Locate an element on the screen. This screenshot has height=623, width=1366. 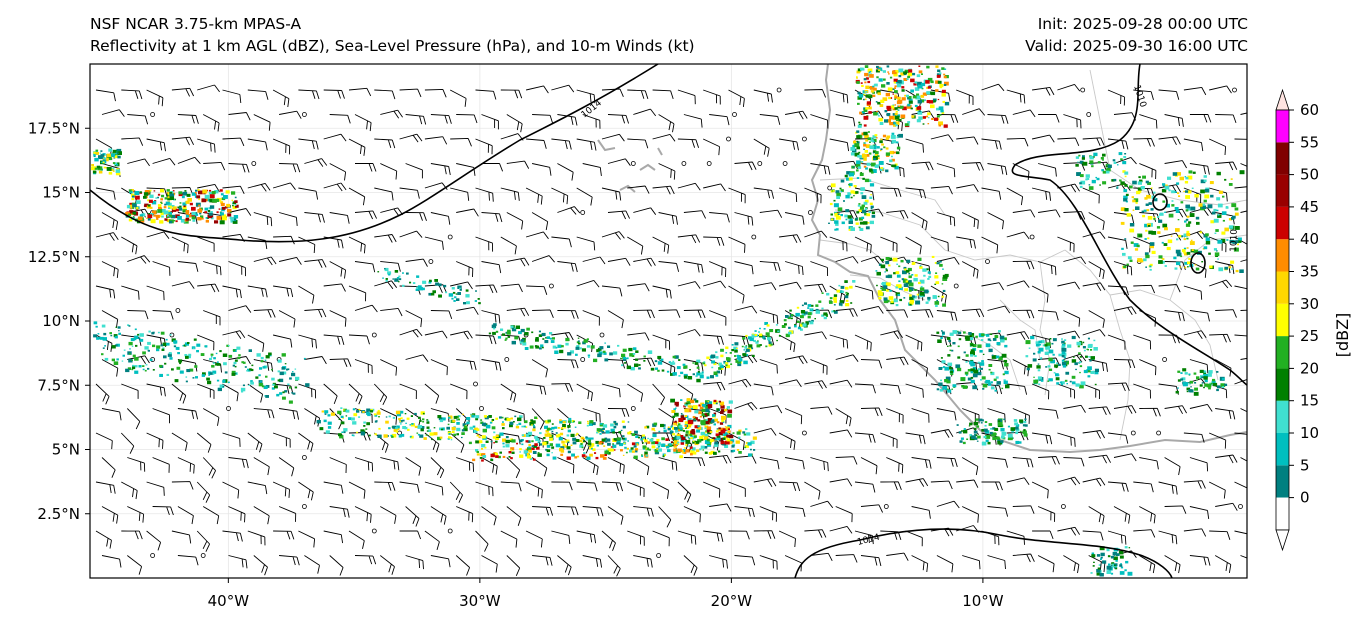
colorbar-segment is located at coordinates (1282, 158).